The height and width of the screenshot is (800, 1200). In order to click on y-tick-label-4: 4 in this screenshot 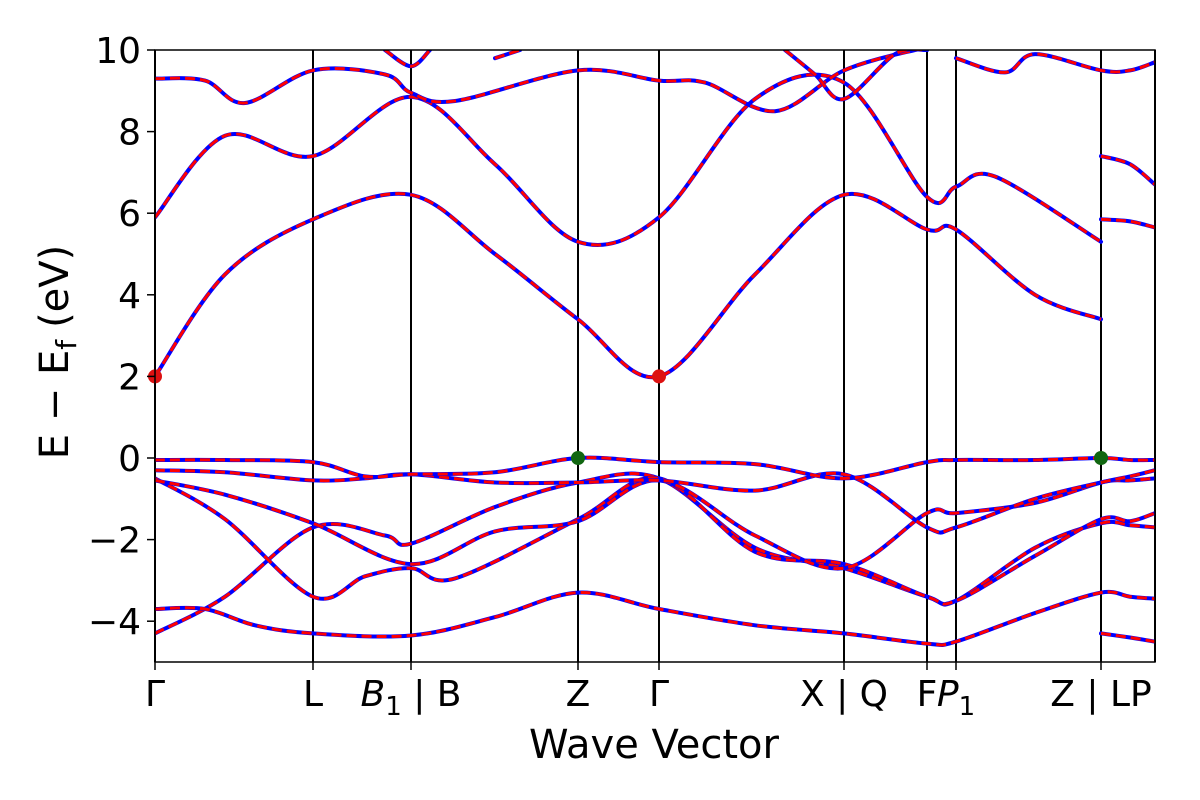, I will do `click(129, 296)`.